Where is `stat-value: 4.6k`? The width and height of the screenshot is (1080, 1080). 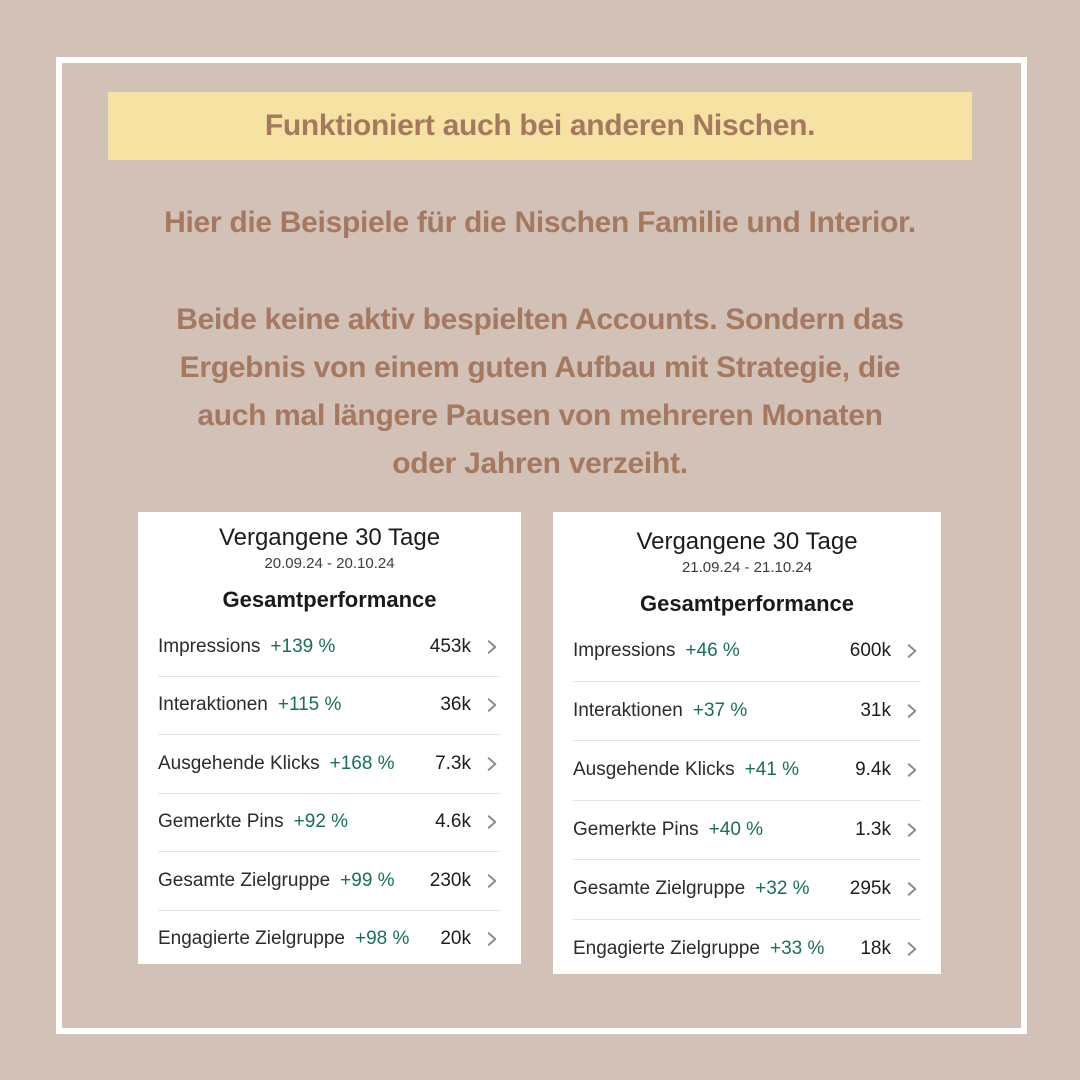 stat-value: 4.6k is located at coordinates (453, 822).